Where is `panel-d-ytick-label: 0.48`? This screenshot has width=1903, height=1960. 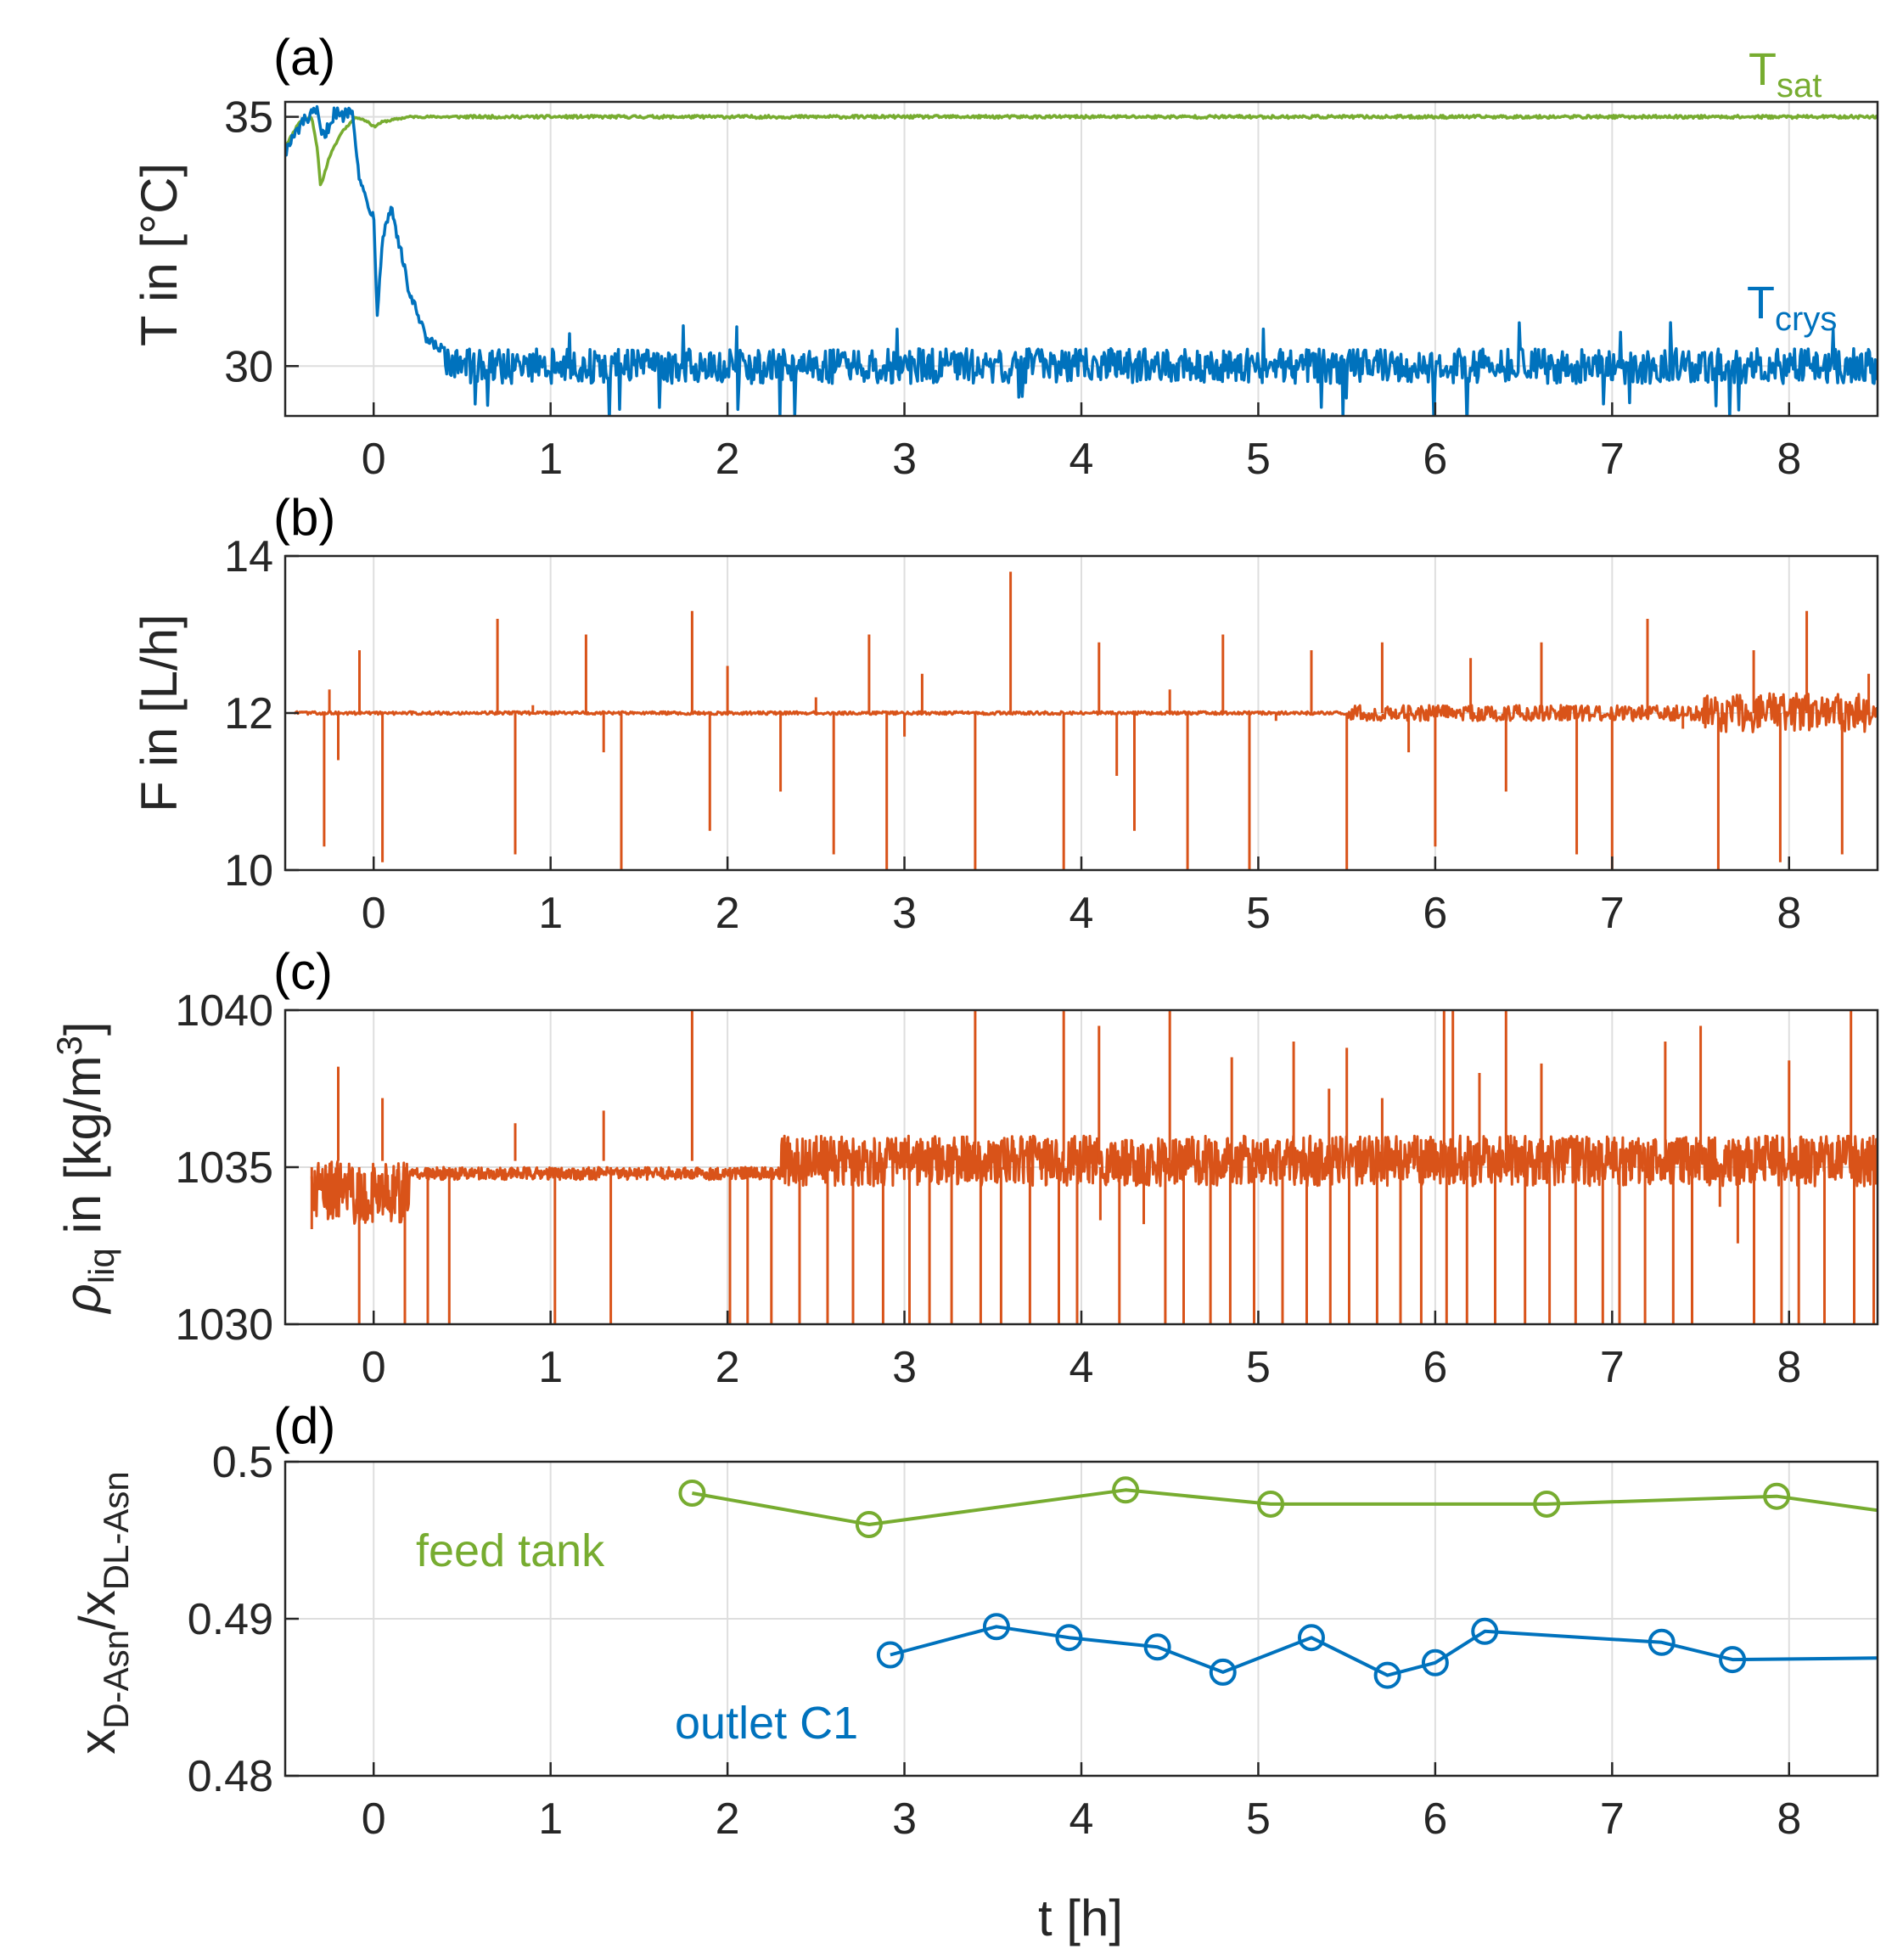 panel-d-ytick-label: 0.48 is located at coordinates (230, 1776).